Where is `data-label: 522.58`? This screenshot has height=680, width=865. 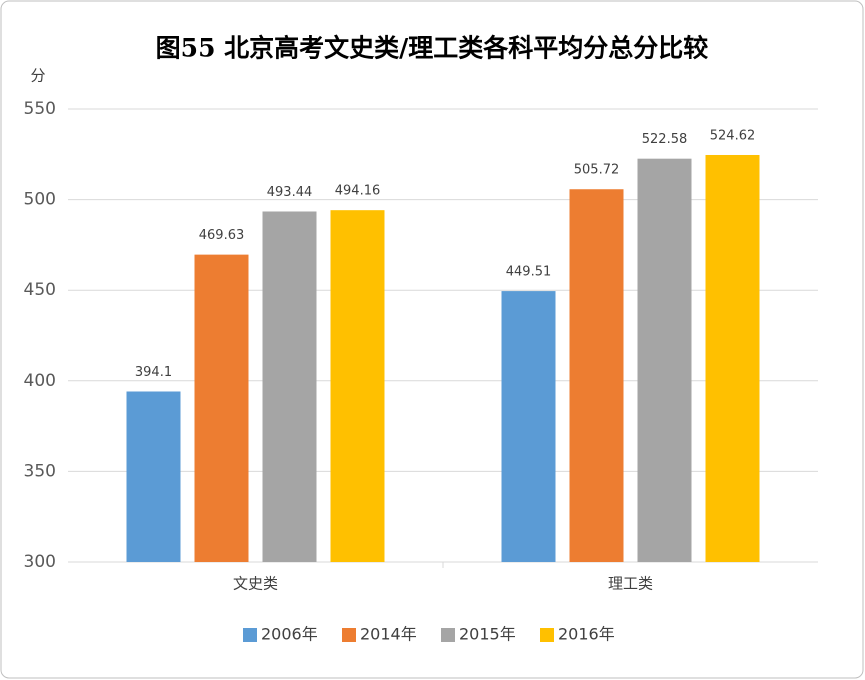
data-label: 522.58 is located at coordinates (665, 139).